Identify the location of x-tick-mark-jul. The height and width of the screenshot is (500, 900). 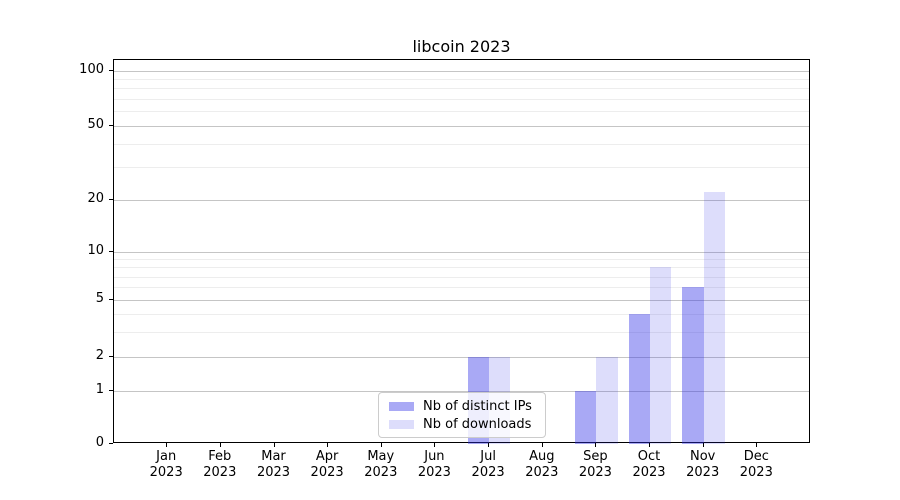
(489, 445).